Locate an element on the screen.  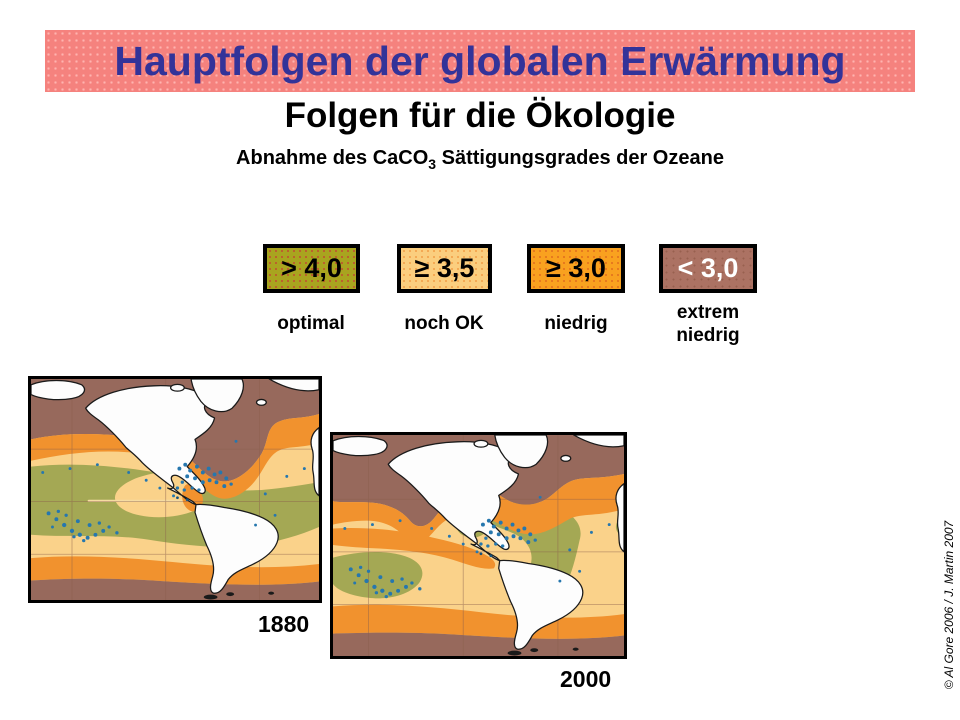
map-2000-graphic is located at coordinates (478, 545).